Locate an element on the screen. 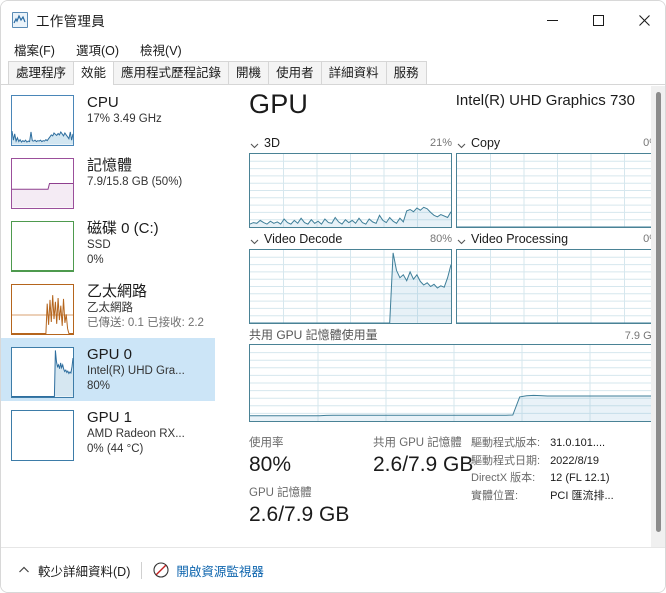  tab-services: 服務 is located at coordinates (406, 72).